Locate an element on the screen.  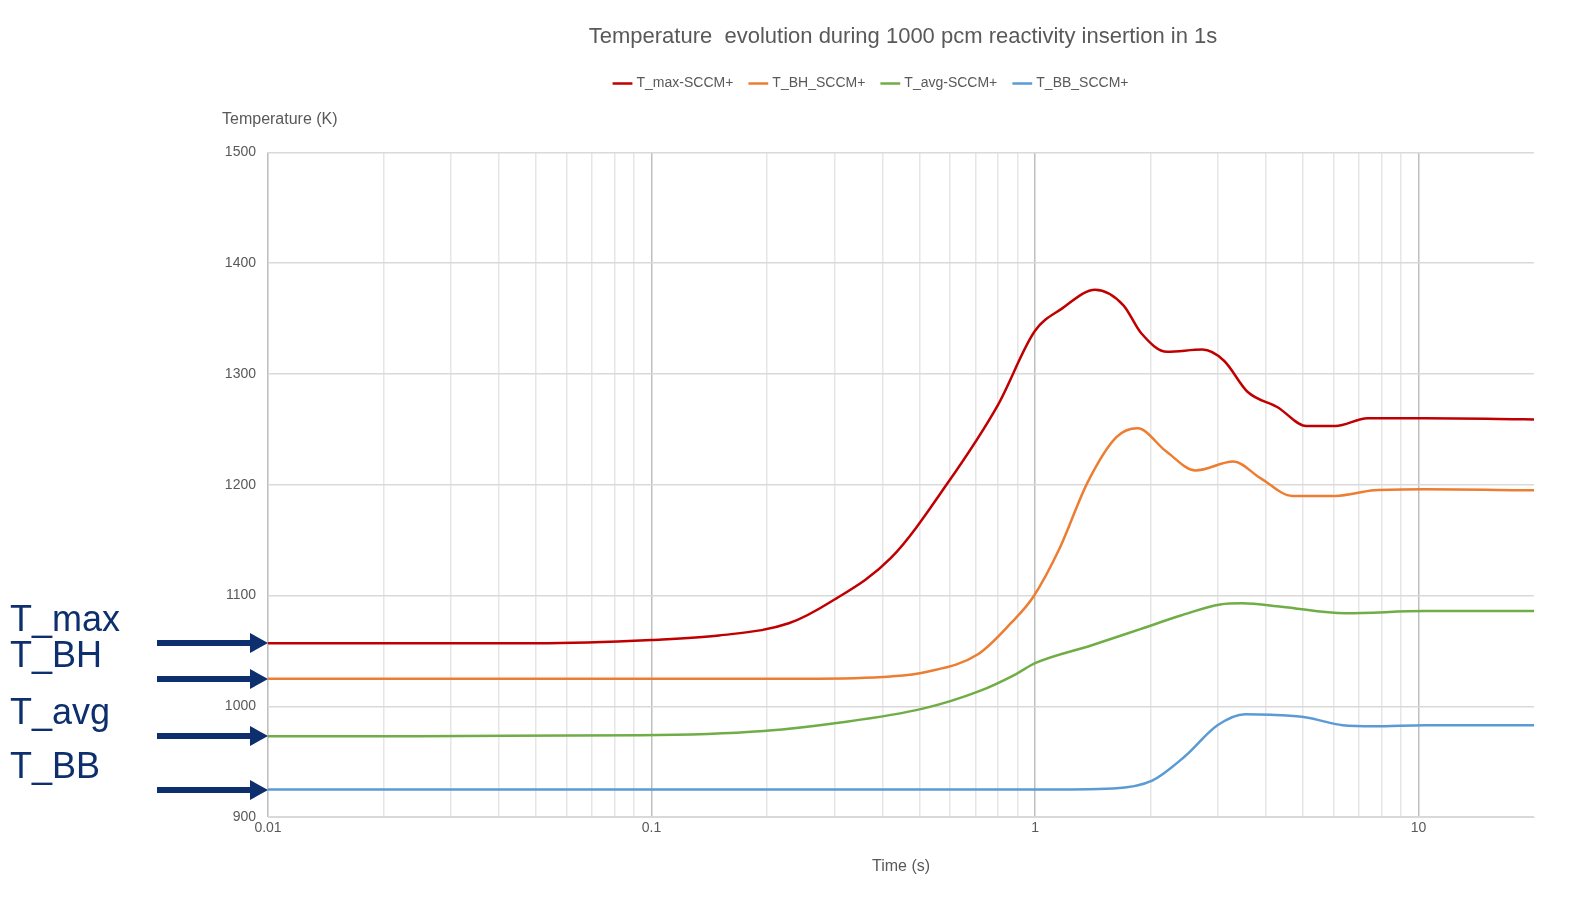
legend-label: T_BB_SCCM+ is located at coordinates (1082, 82).